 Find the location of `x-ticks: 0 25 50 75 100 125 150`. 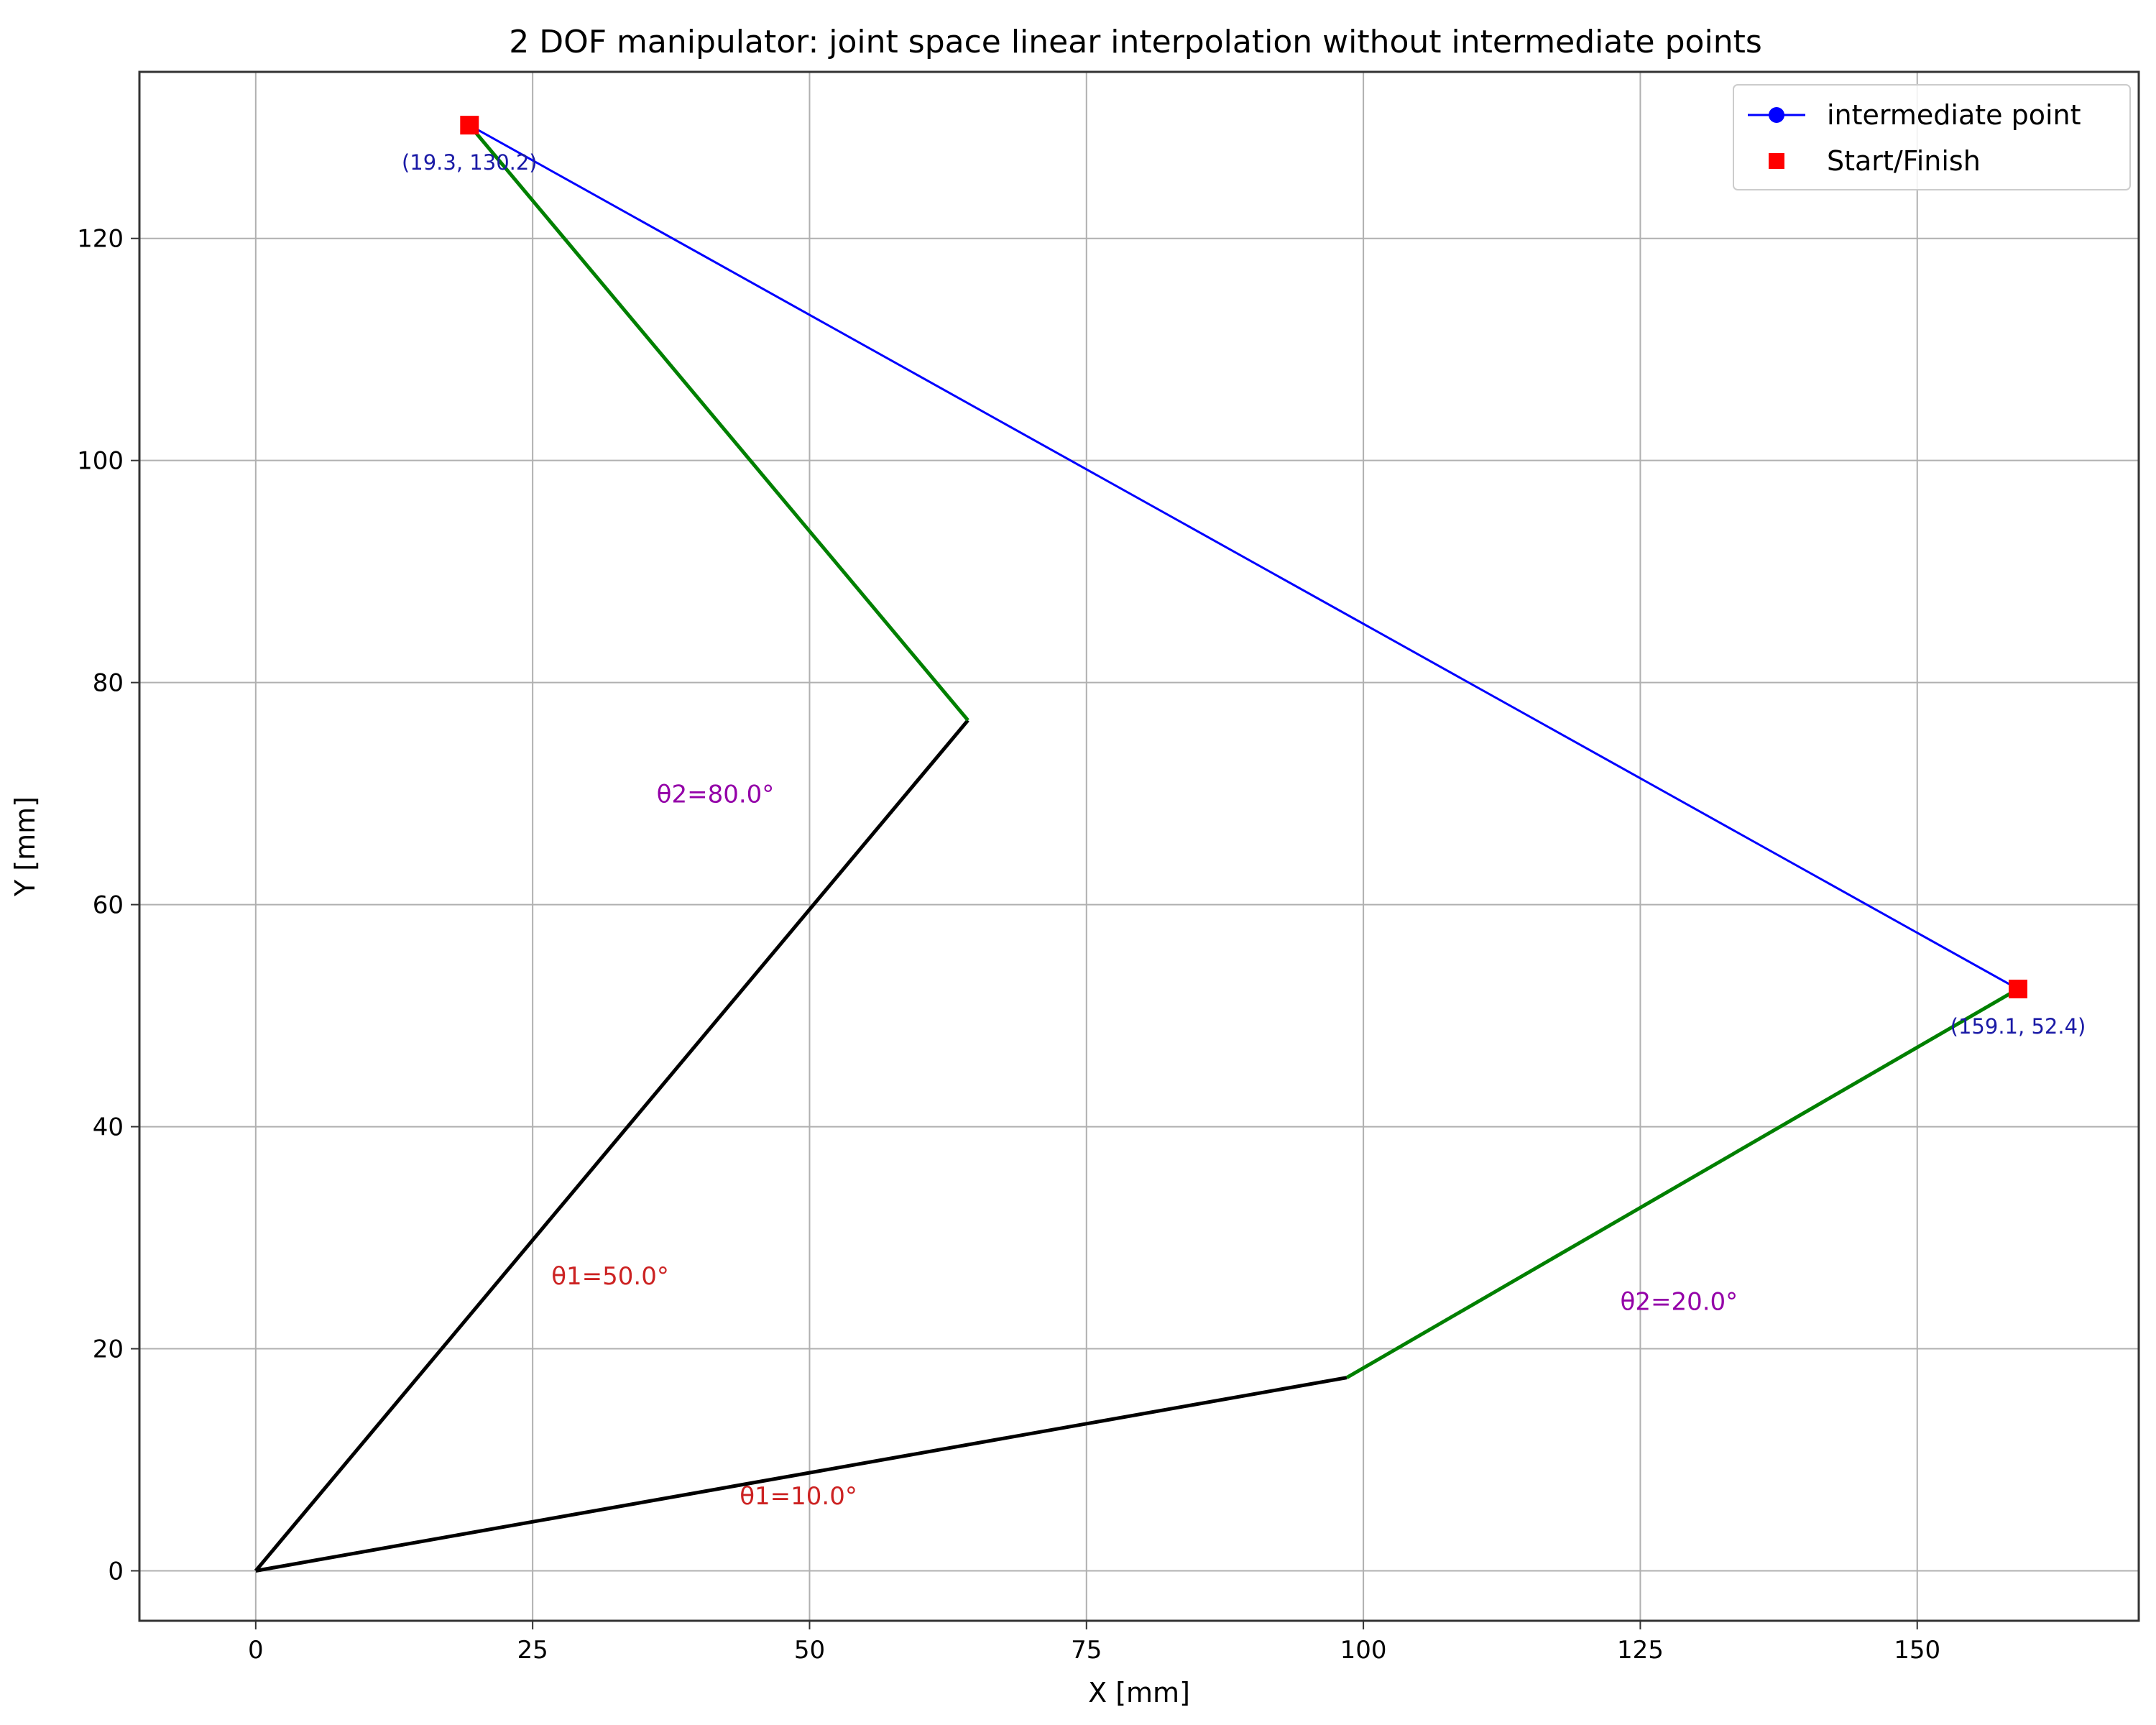

x-ticks: 0 25 50 75 100 125 150 is located at coordinates (1094, 1643).